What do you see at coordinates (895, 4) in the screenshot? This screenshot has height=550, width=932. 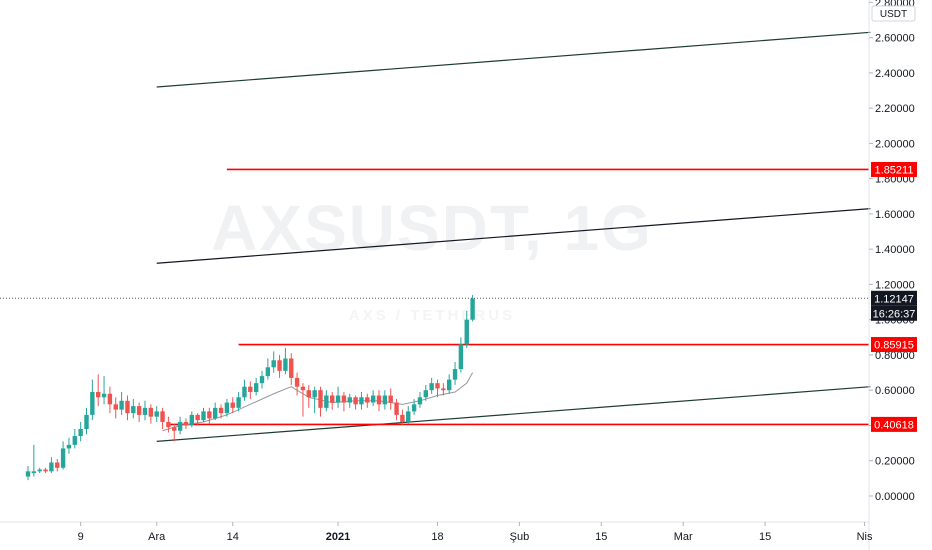 I see `y-tick-label: 2.80000` at bounding box center [895, 4].